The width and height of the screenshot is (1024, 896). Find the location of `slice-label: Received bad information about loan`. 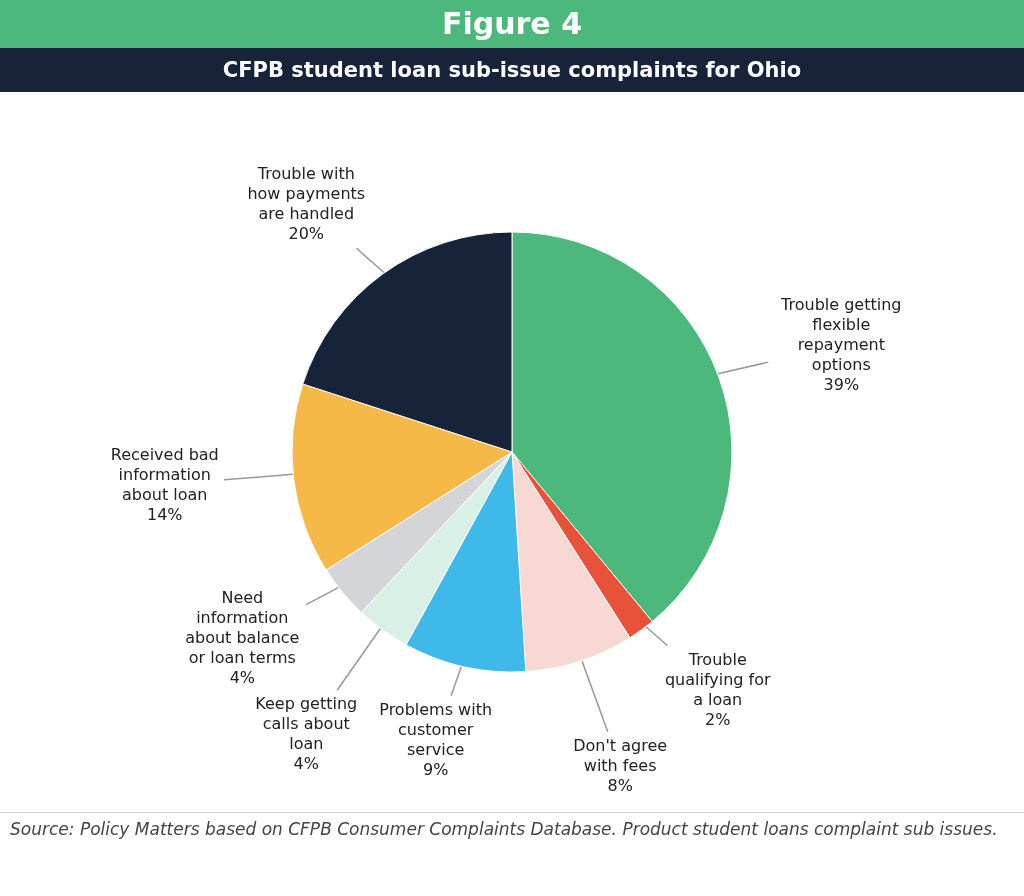

slice-label: Received bad information about loan is located at coordinates (164, 474).